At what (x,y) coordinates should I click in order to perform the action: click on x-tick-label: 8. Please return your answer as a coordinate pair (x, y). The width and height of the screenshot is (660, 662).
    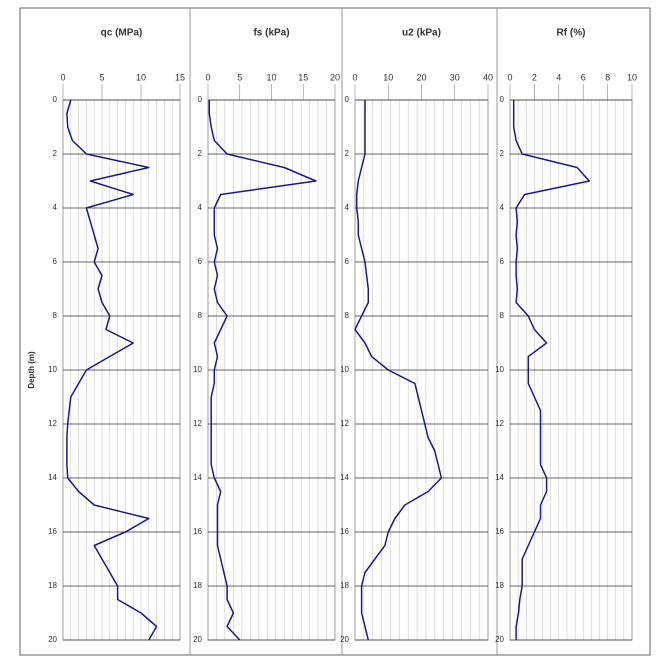
    Looking at the image, I should click on (607, 77).